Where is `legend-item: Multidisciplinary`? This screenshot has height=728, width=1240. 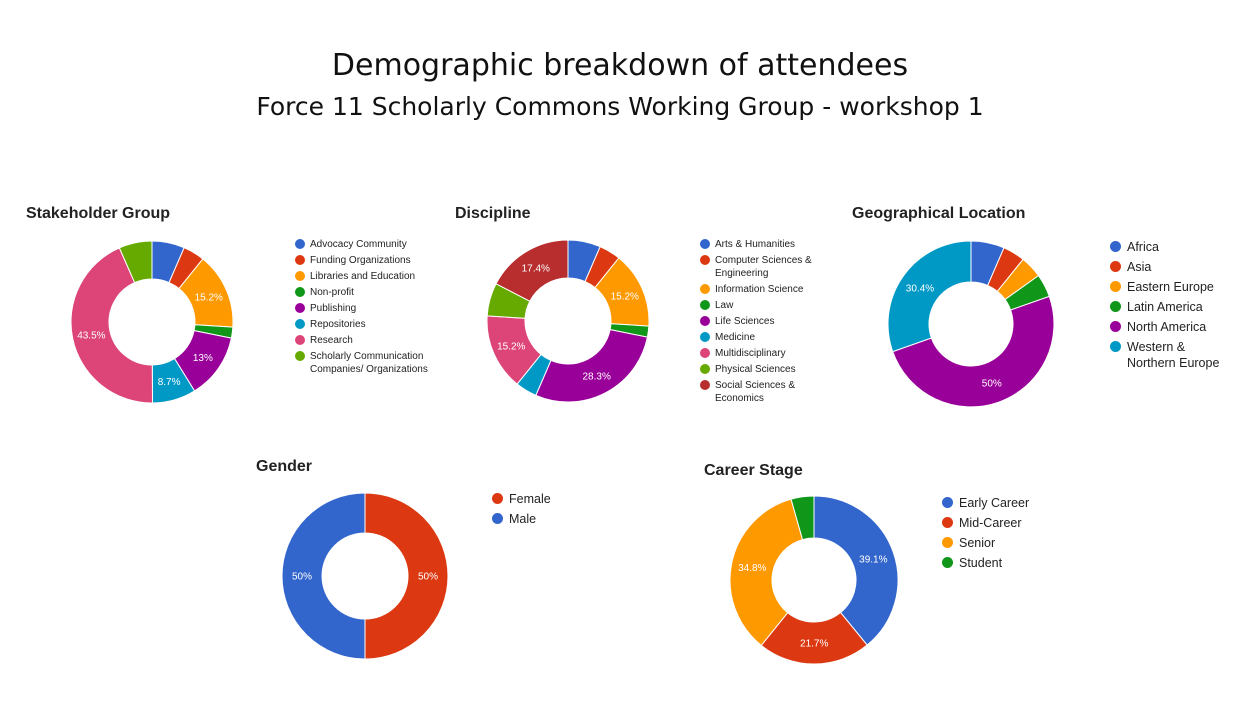
legend-item: Multidisciplinary is located at coordinates (765, 353).